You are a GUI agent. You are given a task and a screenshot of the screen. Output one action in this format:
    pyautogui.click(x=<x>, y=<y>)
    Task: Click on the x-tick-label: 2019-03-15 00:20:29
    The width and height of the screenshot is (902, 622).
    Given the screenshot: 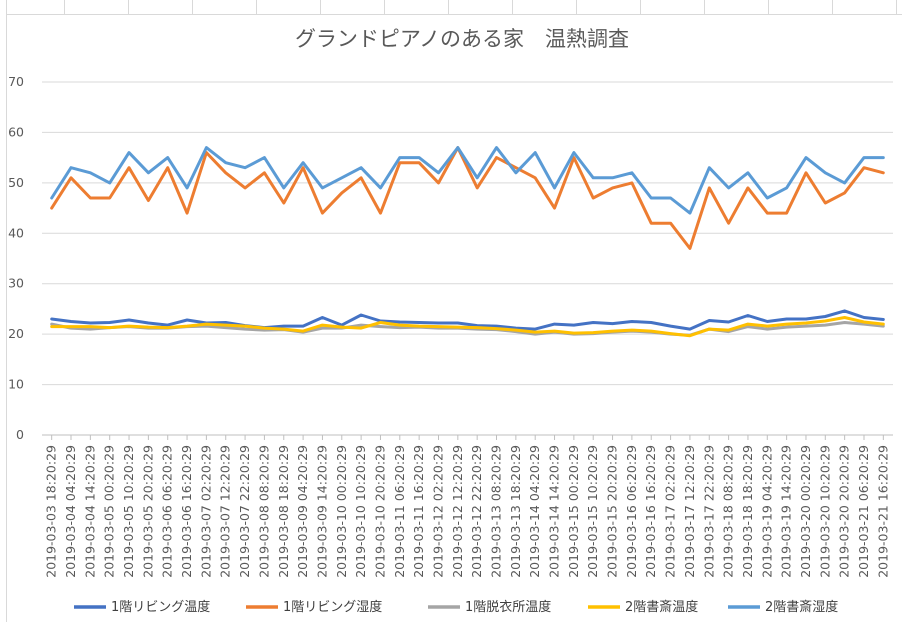 What is the action you would take?
    pyautogui.click(x=573, y=511)
    